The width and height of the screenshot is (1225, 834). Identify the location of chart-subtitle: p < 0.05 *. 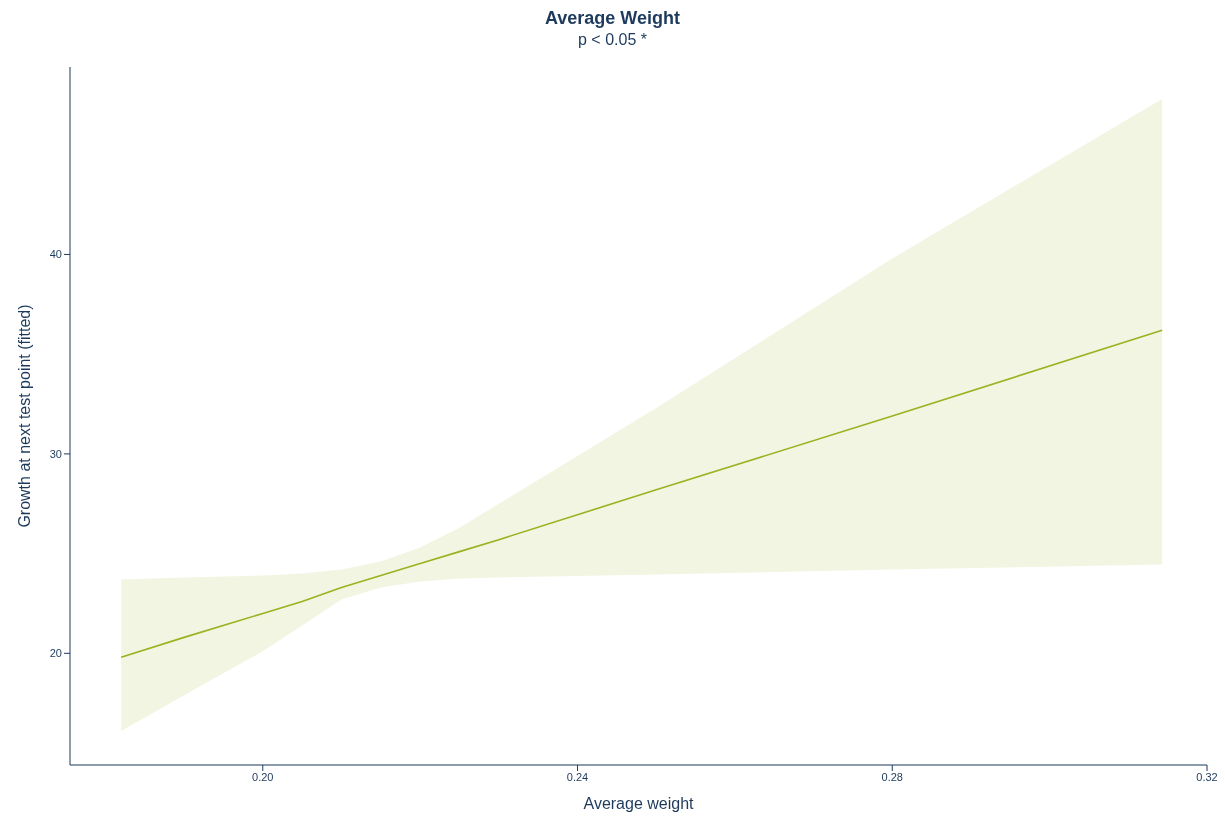
(612, 40).